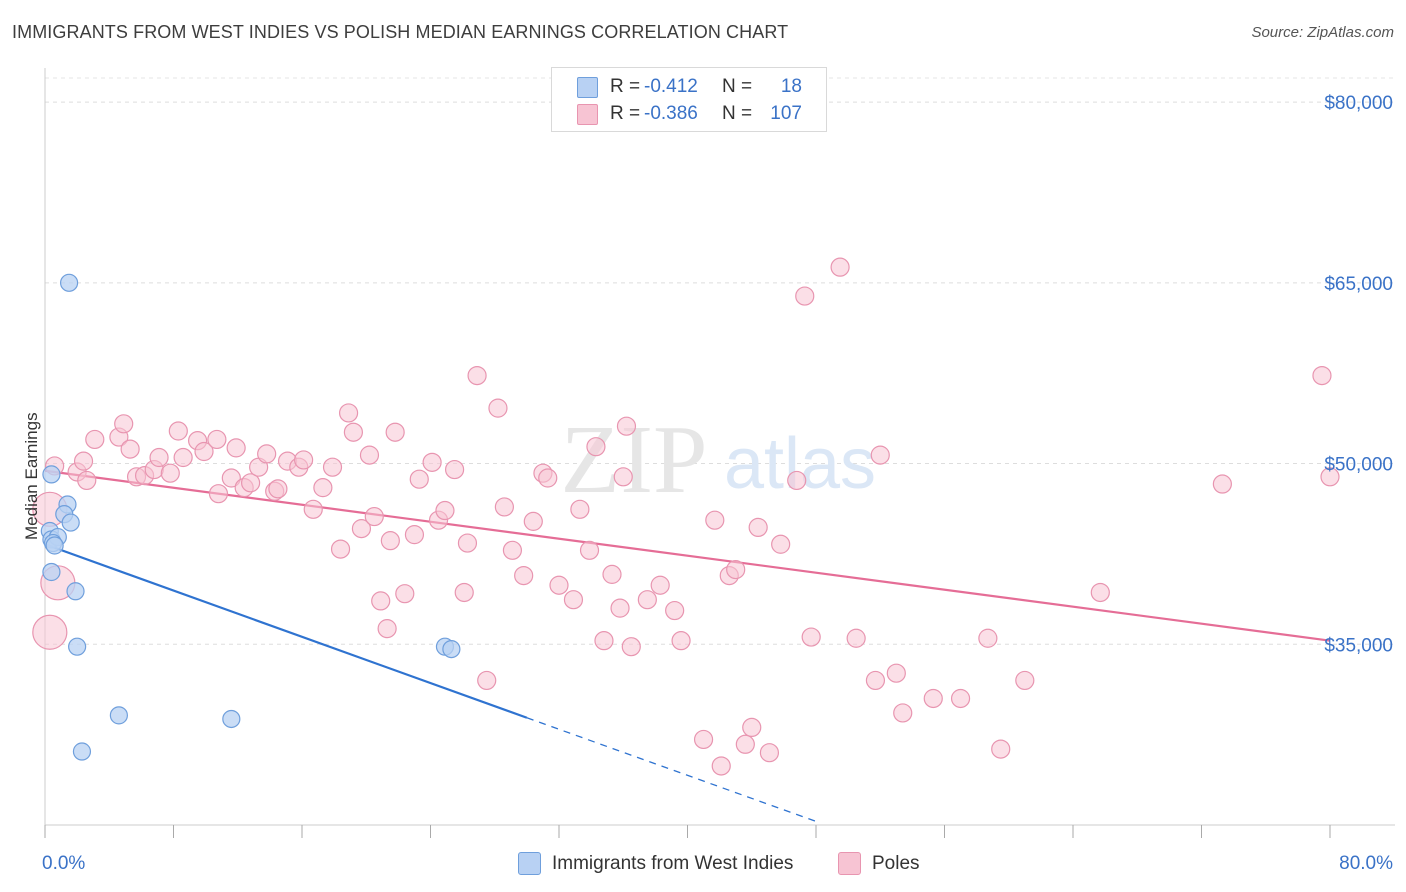  I want to click on legend-swatch-poles, so click(587, 114).